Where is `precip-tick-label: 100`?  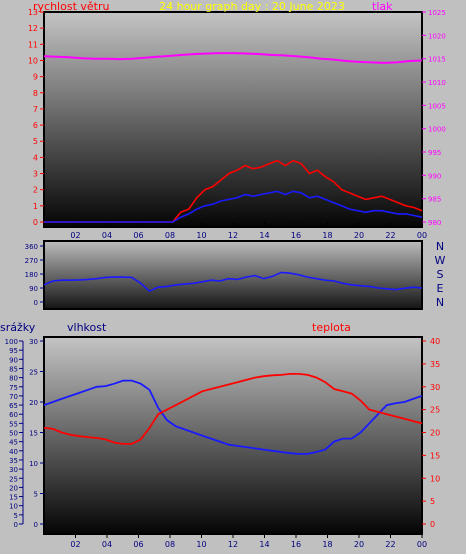 precip-tick-label: 100 is located at coordinates (11, 342).